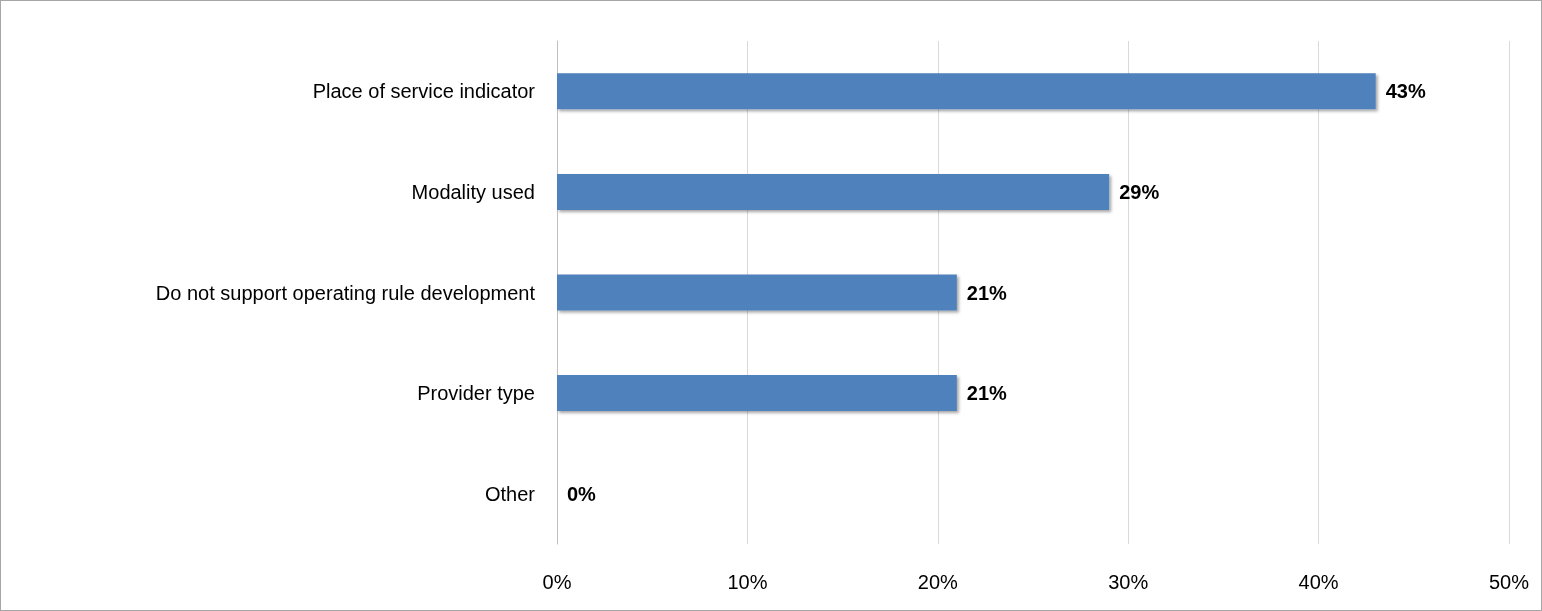 This screenshot has width=1542, height=611. Describe the element at coordinates (582, 493) in the screenshot. I see `data-label: 0%` at that location.